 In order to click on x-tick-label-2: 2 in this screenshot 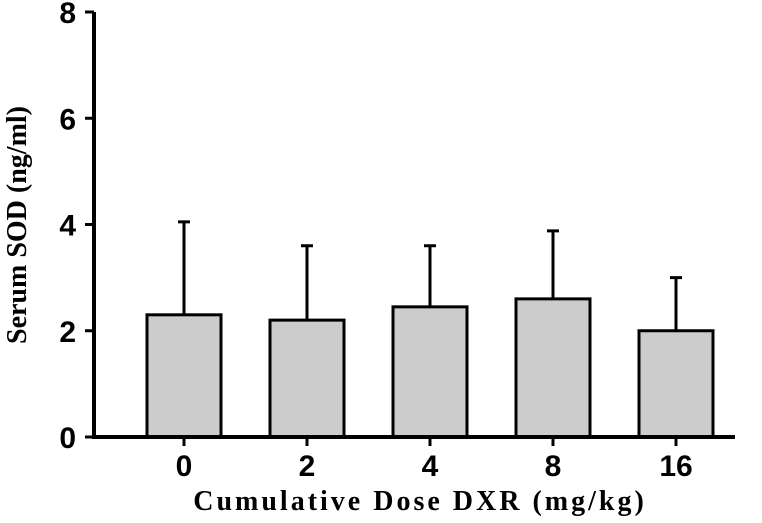, I will do `click(307, 466)`.